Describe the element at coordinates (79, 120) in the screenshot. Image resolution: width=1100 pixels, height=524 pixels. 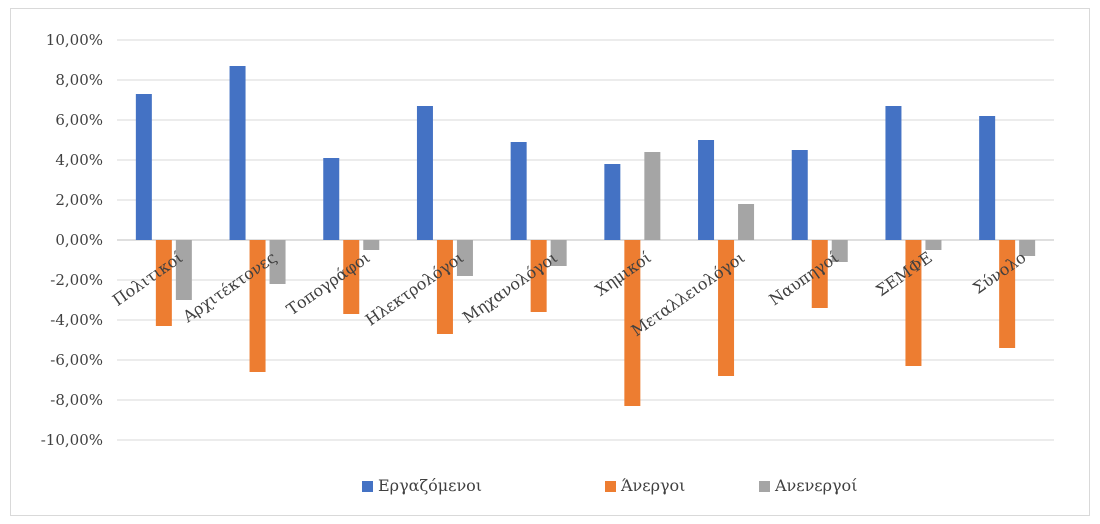
I see `y-tick-label: 6,00%` at that location.